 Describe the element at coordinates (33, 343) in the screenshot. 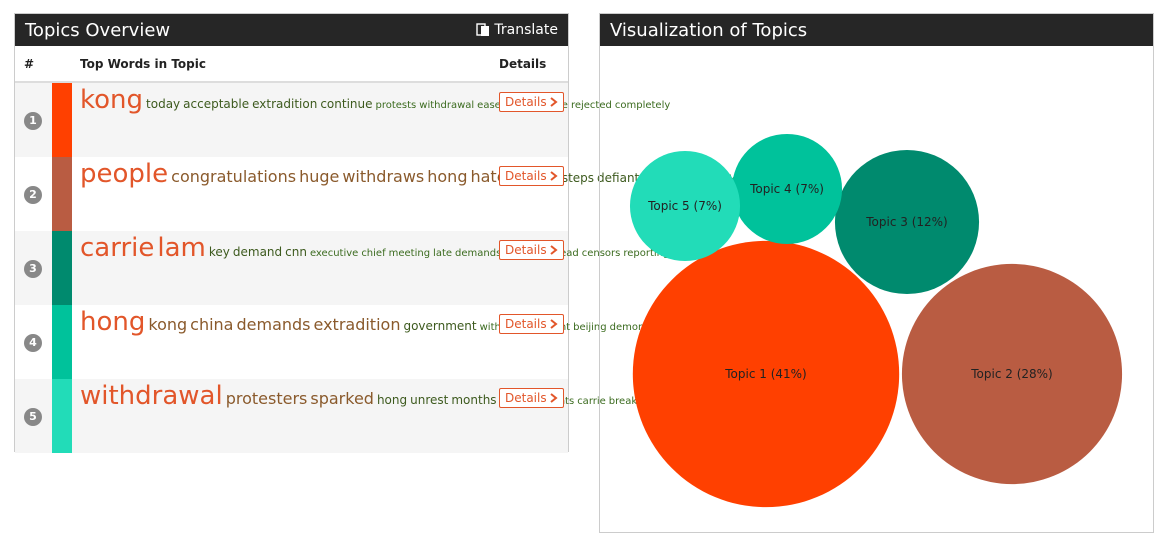

I see `topic-number: 4` at that location.